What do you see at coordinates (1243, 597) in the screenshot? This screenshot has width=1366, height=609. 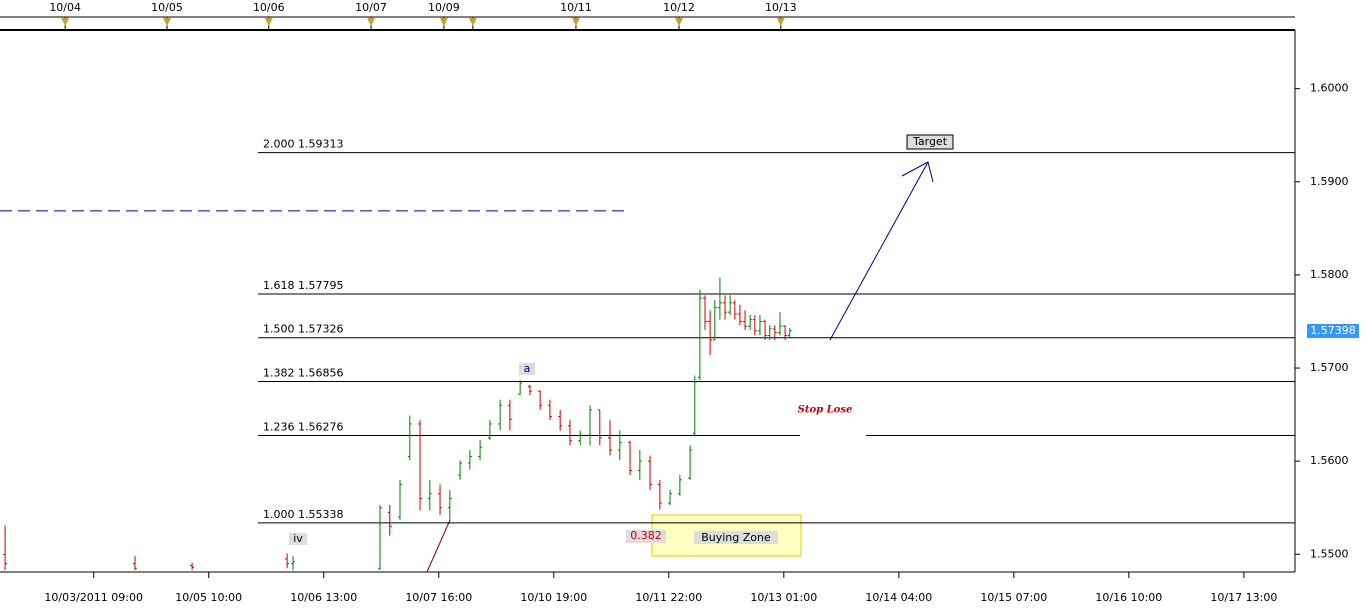 I see `x-tick-label: 10/17 13:00` at bounding box center [1243, 597].